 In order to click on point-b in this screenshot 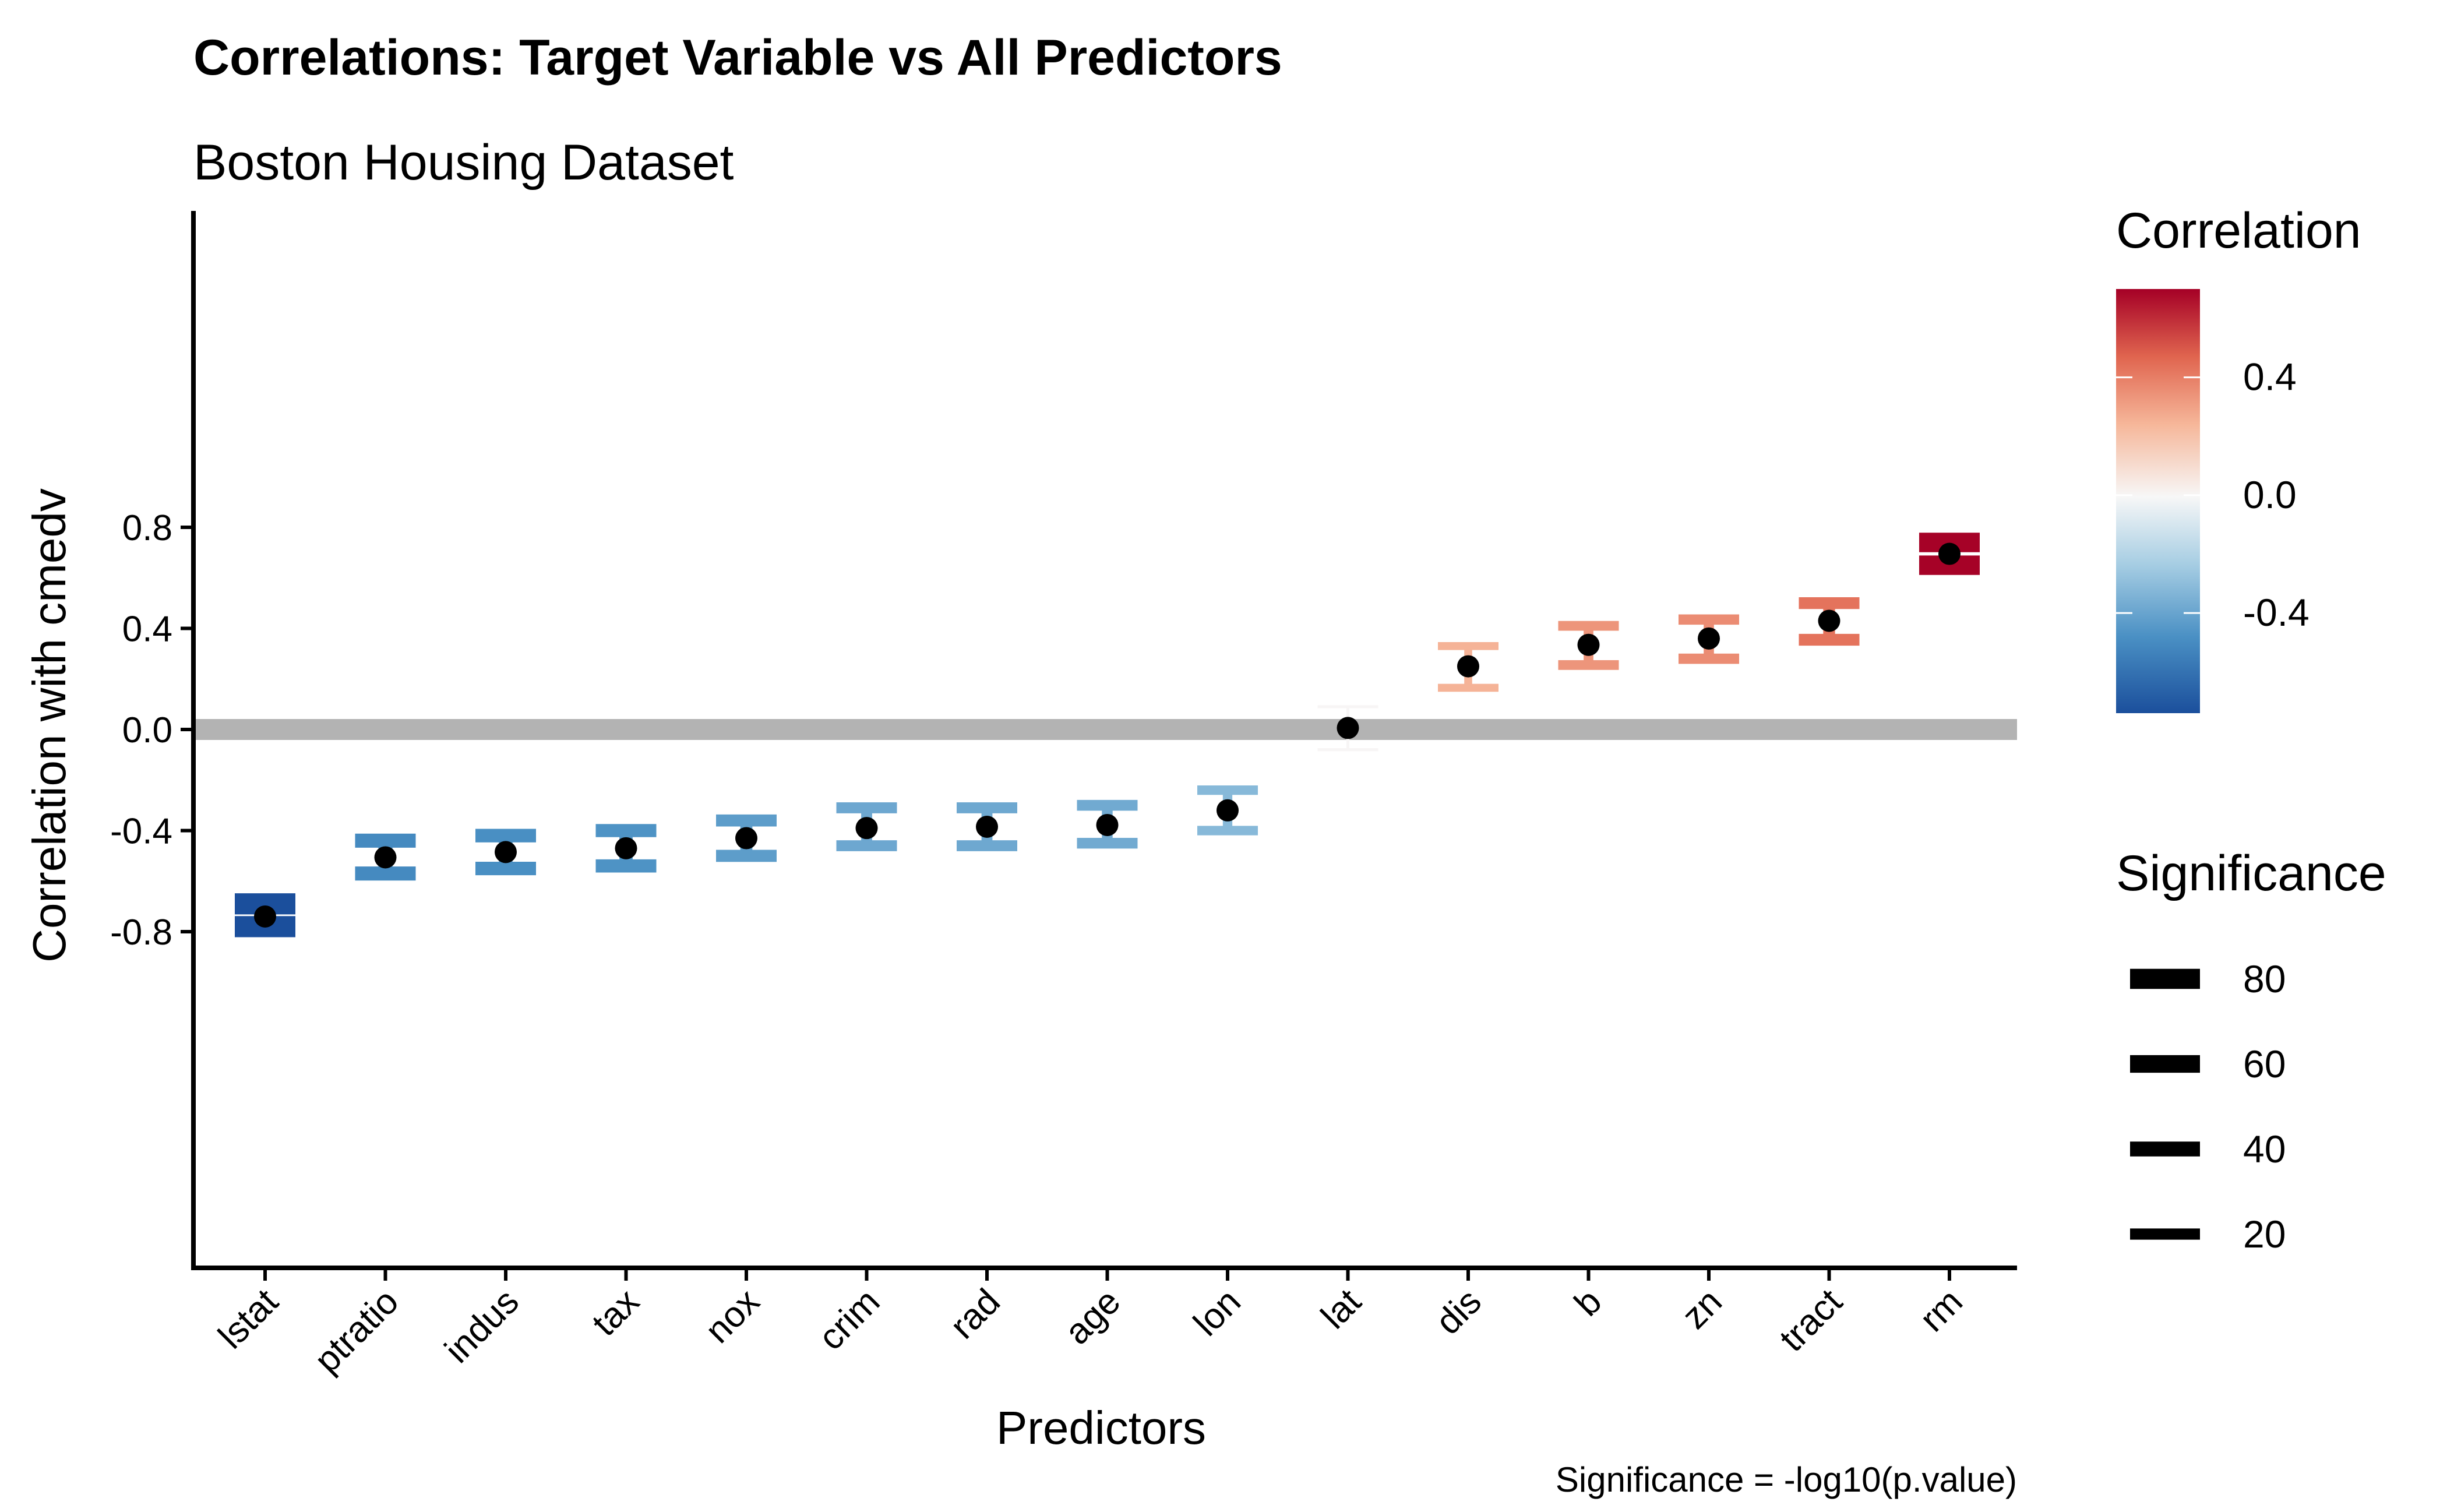, I will do `click(1588, 644)`.